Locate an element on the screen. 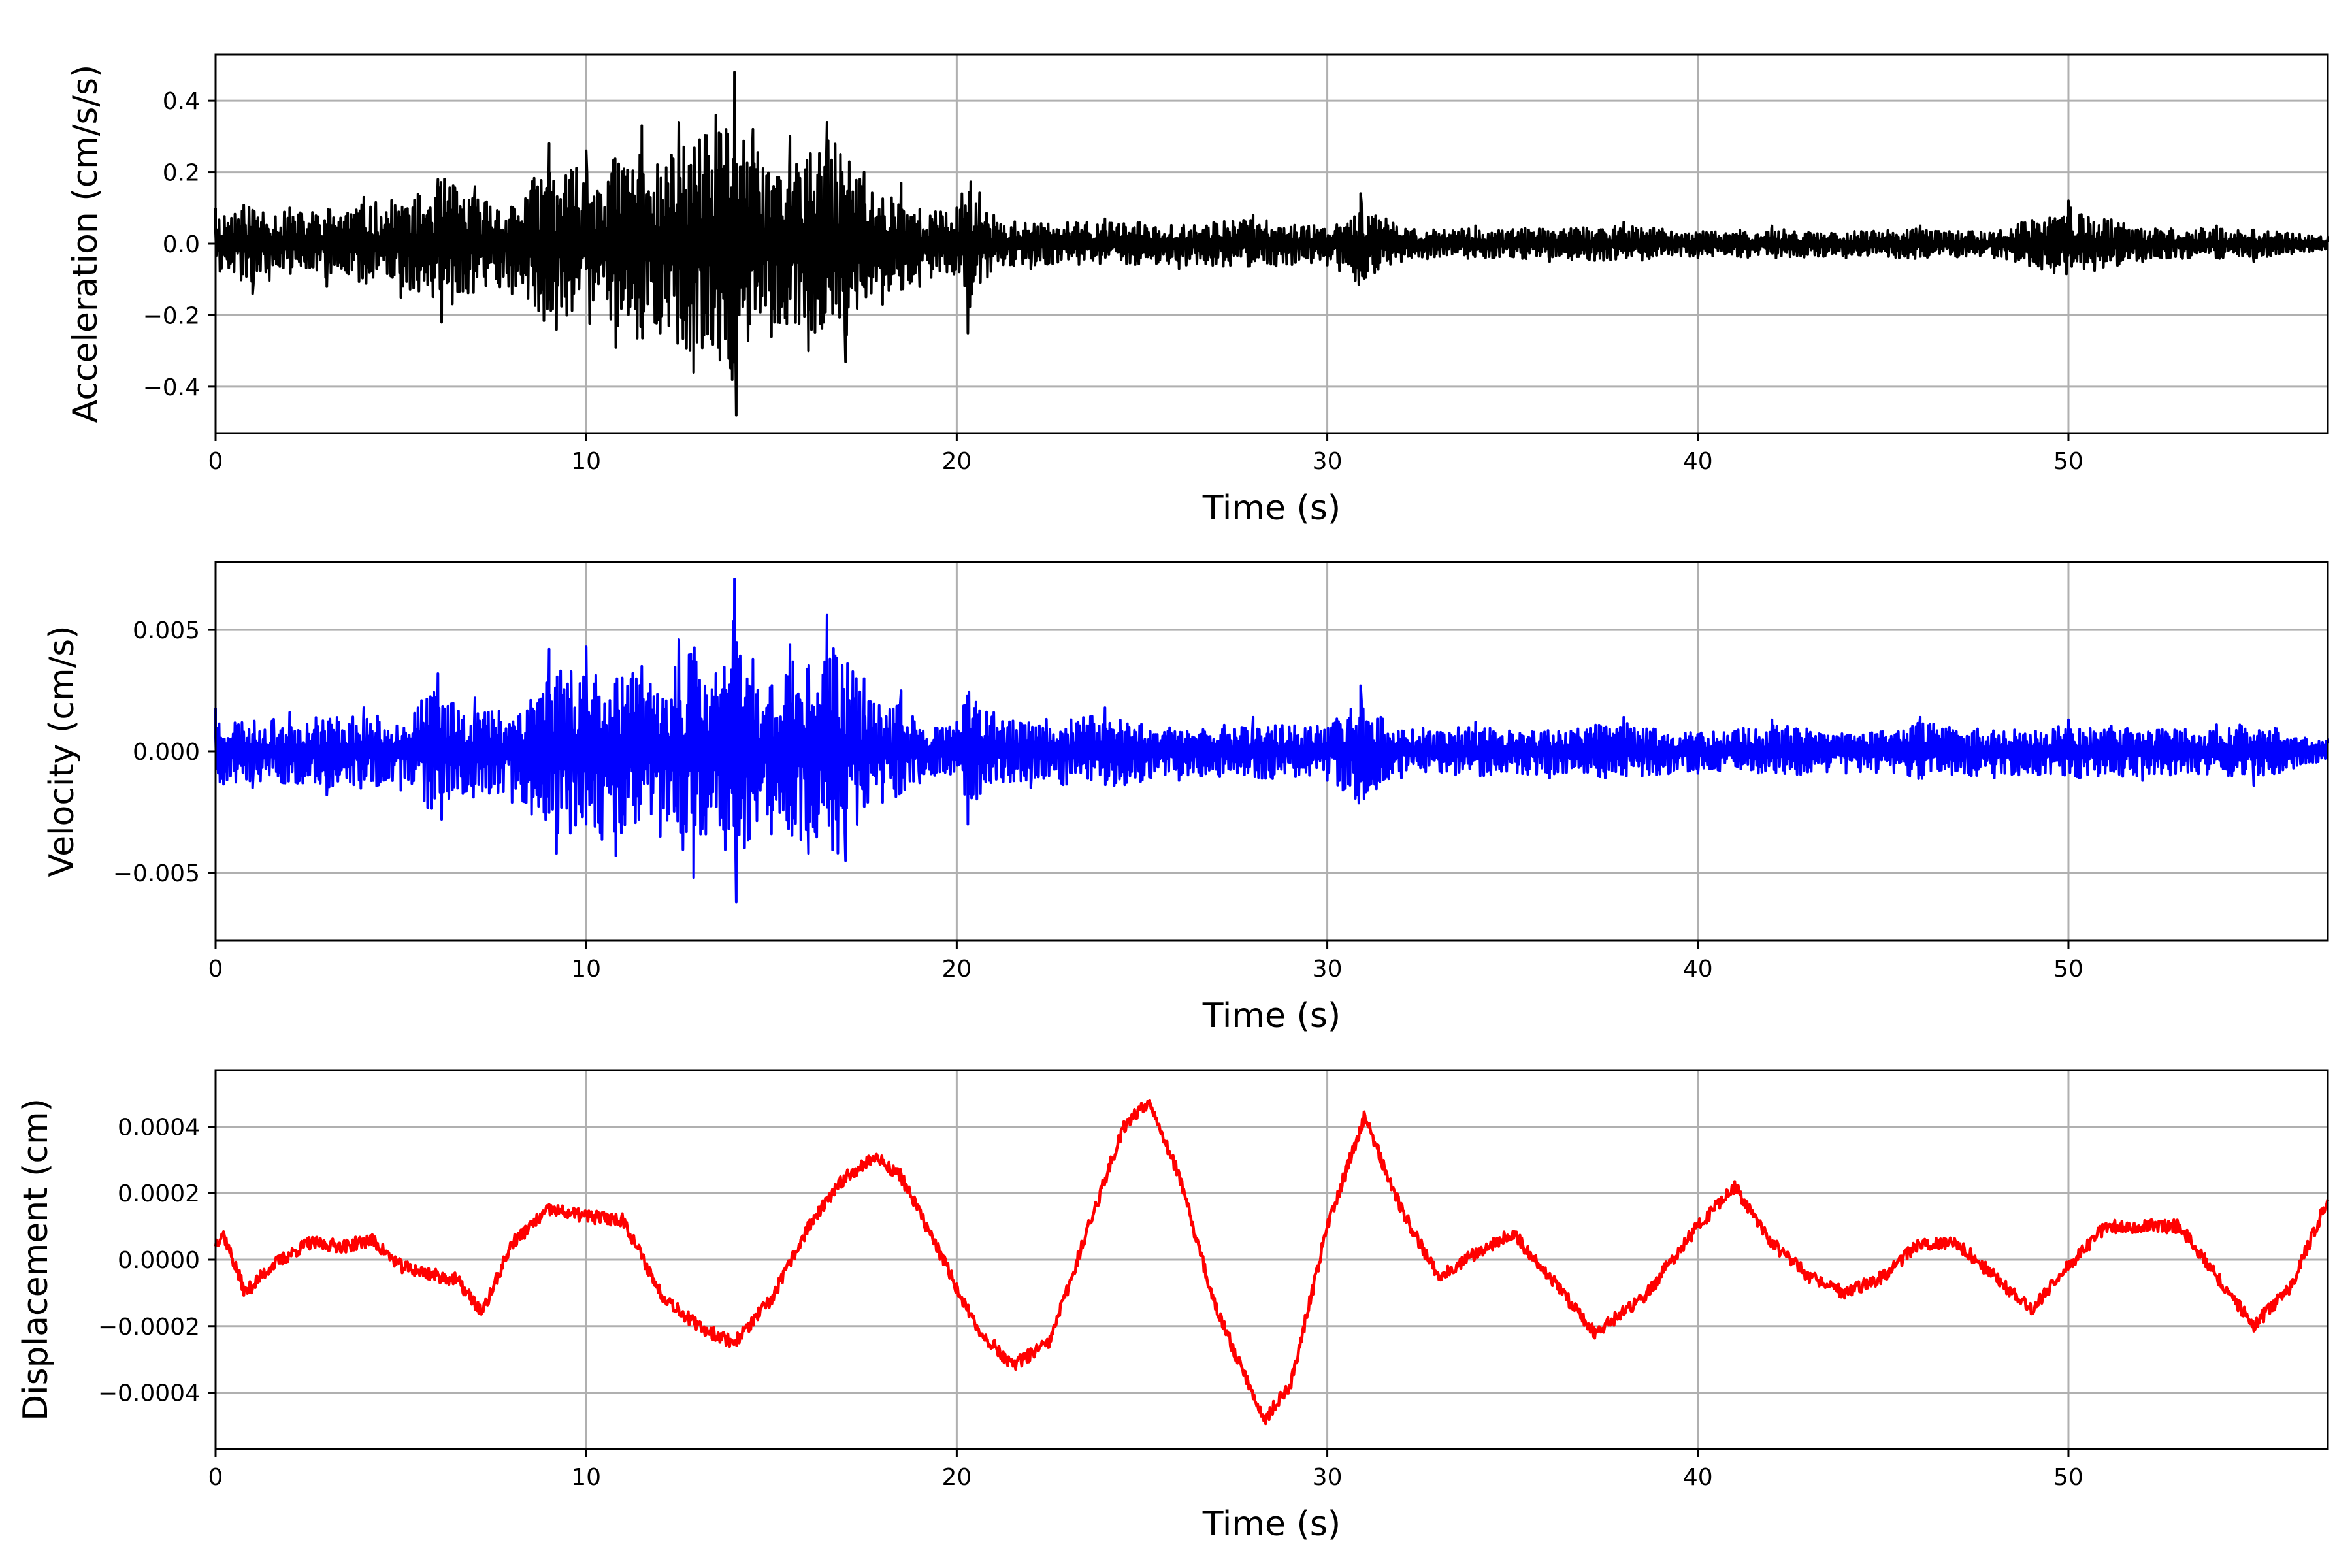 The width and height of the screenshot is (2352, 1568). acceleration-x-axis-label: Time (s) is located at coordinates (1271, 508).